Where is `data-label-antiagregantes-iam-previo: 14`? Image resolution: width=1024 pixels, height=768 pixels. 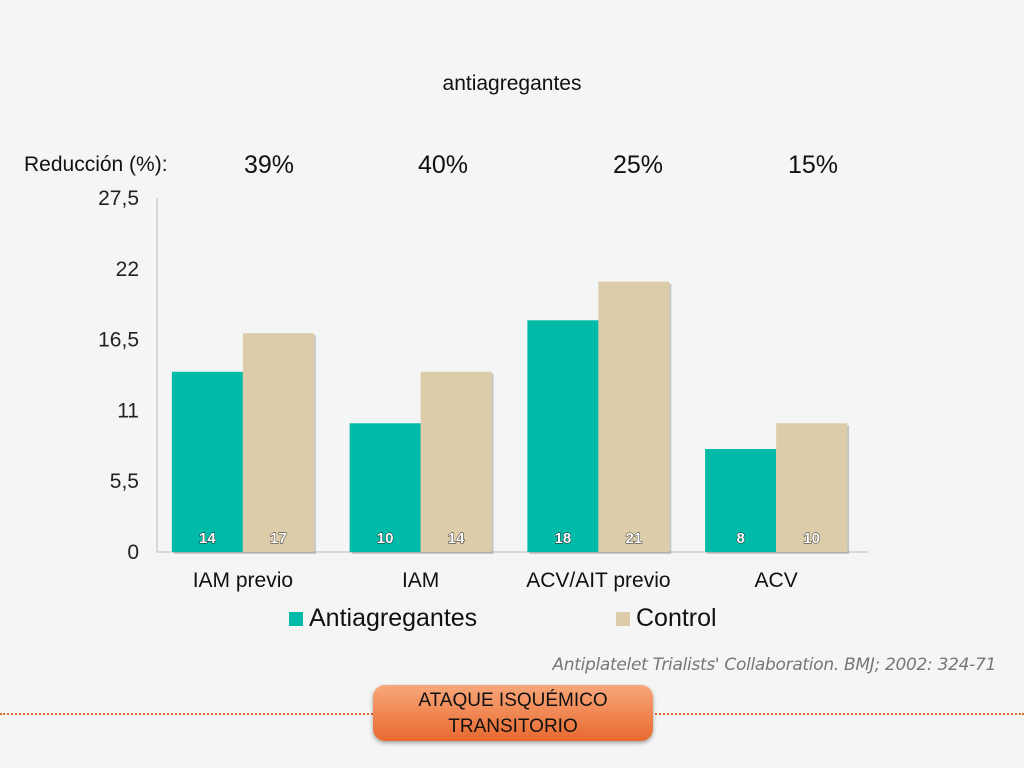 data-label-antiagregantes-iam-previo: 14 is located at coordinates (207, 538).